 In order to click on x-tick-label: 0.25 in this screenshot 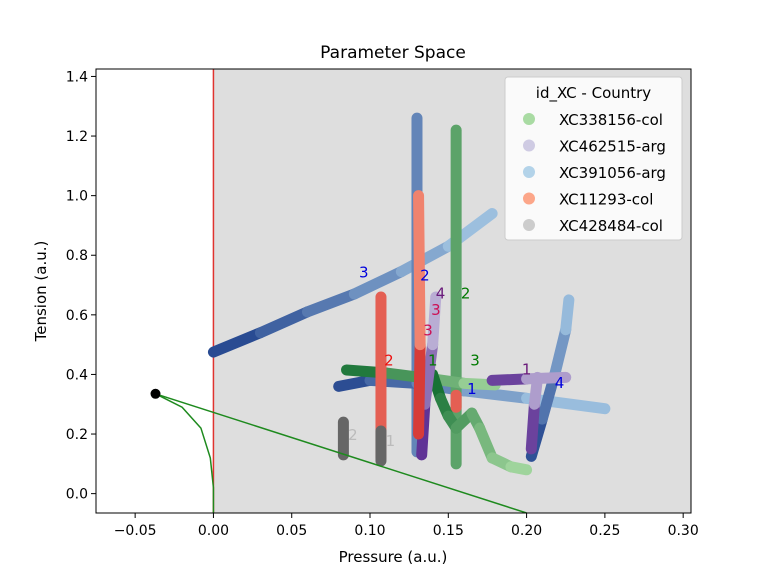, I will do `click(604, 531)`.